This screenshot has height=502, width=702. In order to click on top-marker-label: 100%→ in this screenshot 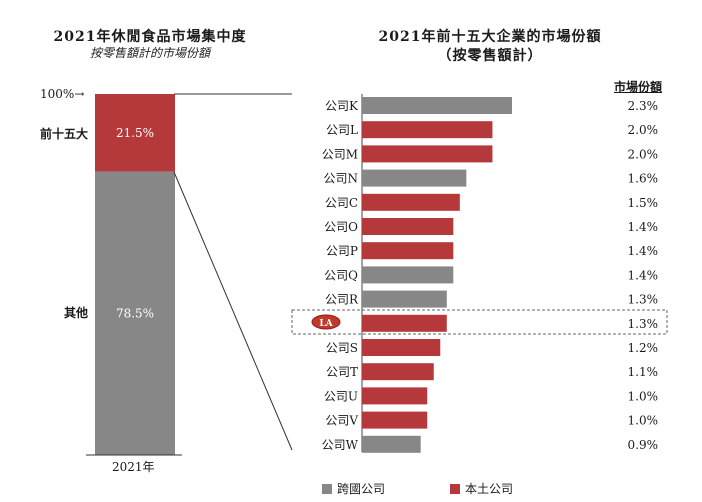, I will do `click(62, 94)`.